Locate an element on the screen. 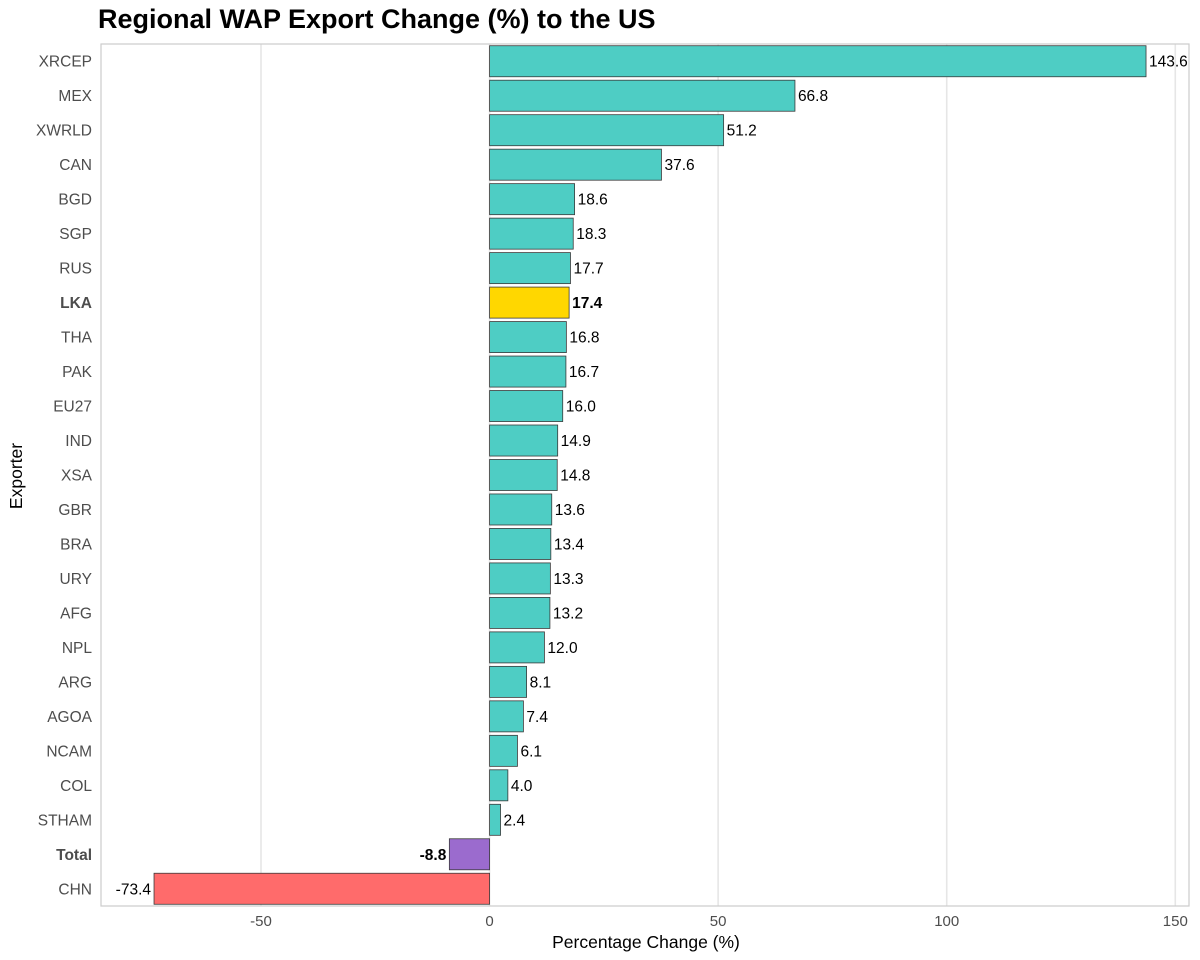  bar-rus is located at coordinates (530, 268).